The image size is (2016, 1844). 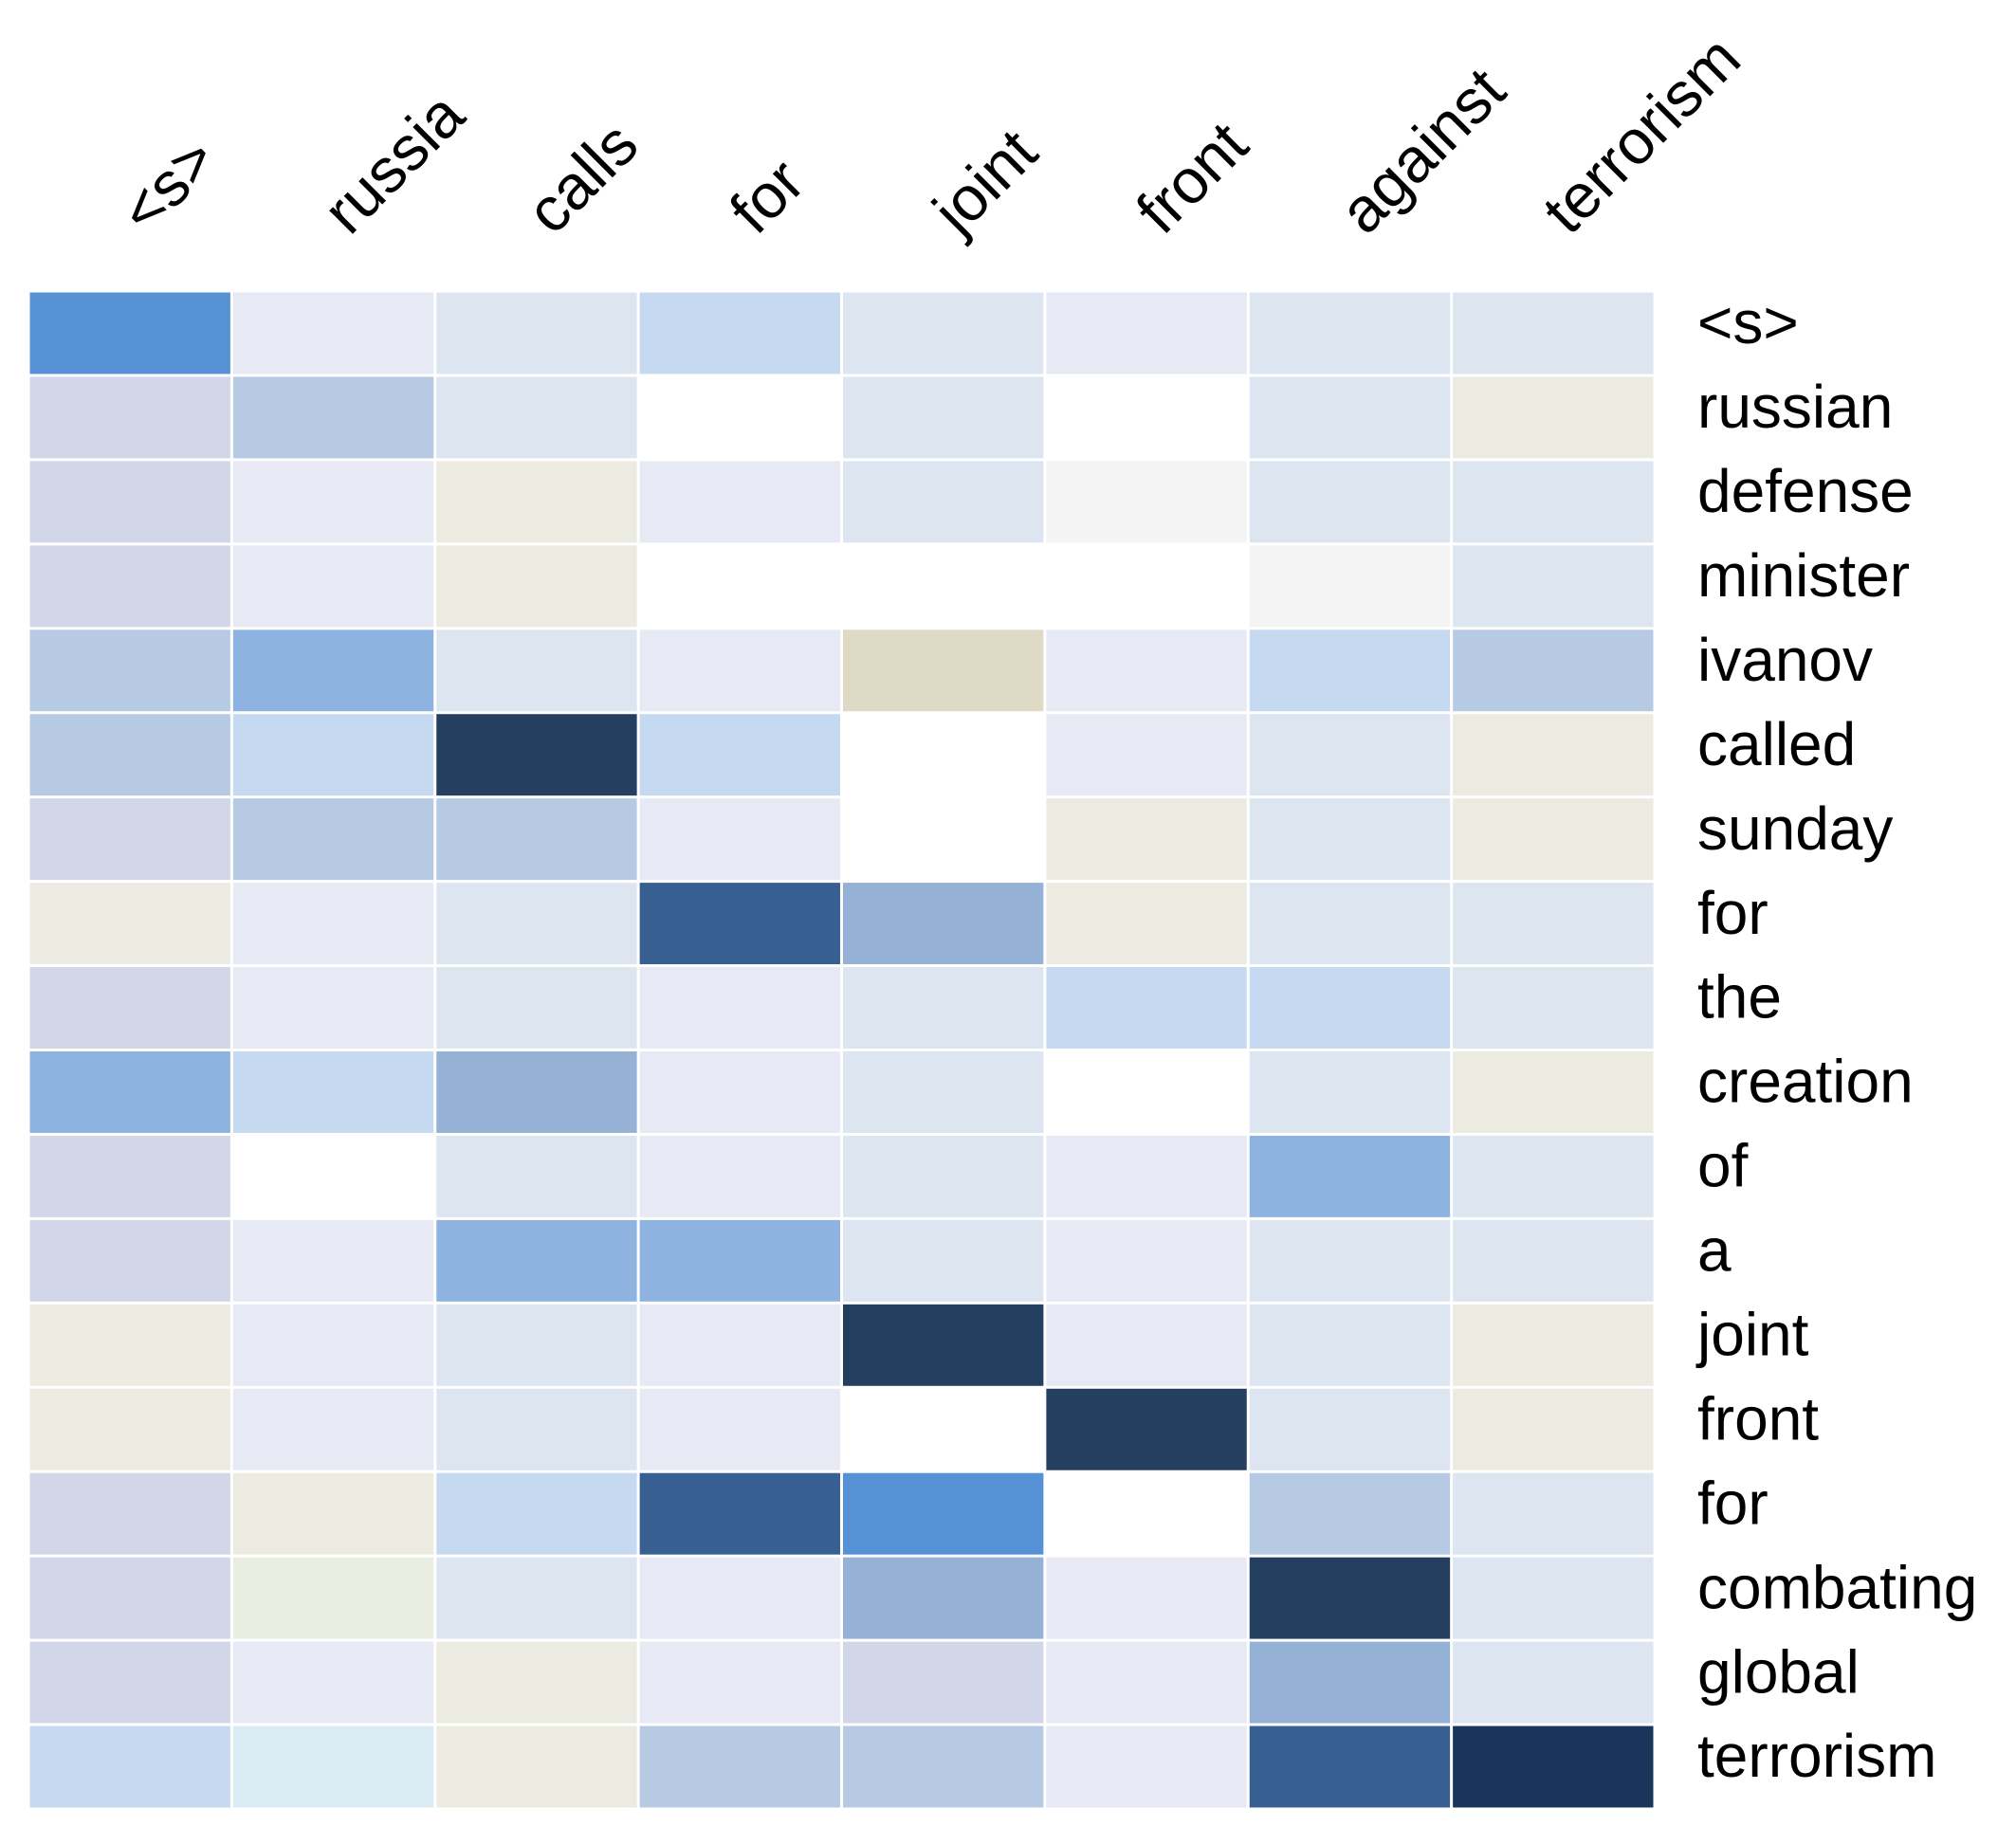 I want to click on heatmap-cell-r1-c0, so click(x=129, y=417).